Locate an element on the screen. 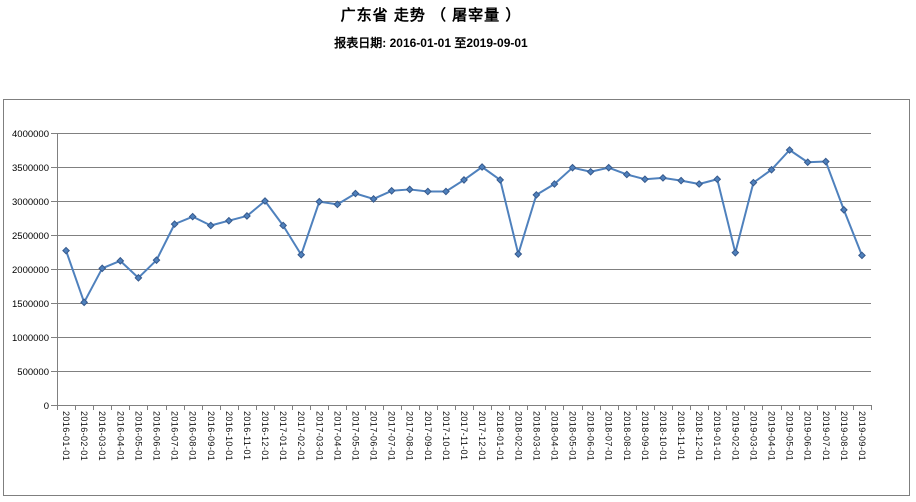 The width and height of the screenshot is (916, 502). x-axis-label: 2016-07-01 is located at coordinates (175, 436).